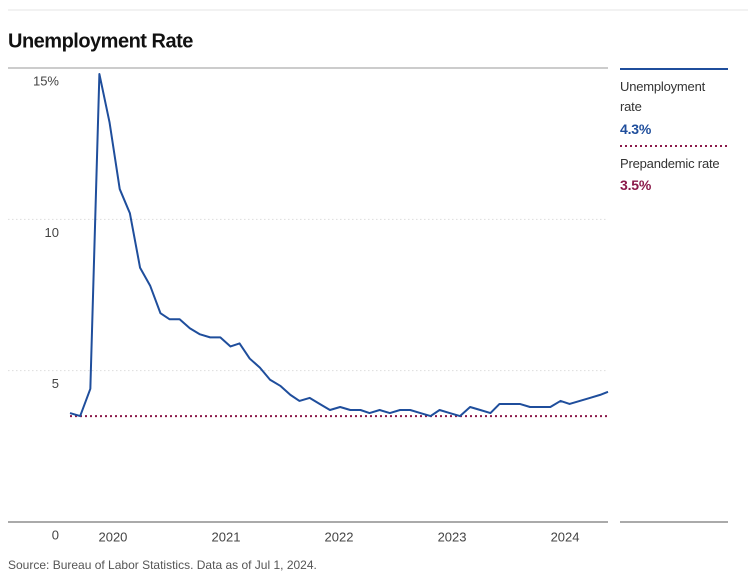 The height and width of the screenshot is (582, 756). I want to click on x-tick-label: 2024, so click(565, 536).